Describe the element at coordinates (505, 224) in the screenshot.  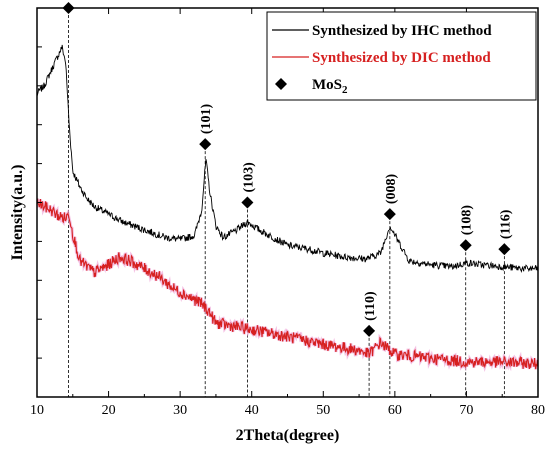
I see `peak-label: (116)` at that location.